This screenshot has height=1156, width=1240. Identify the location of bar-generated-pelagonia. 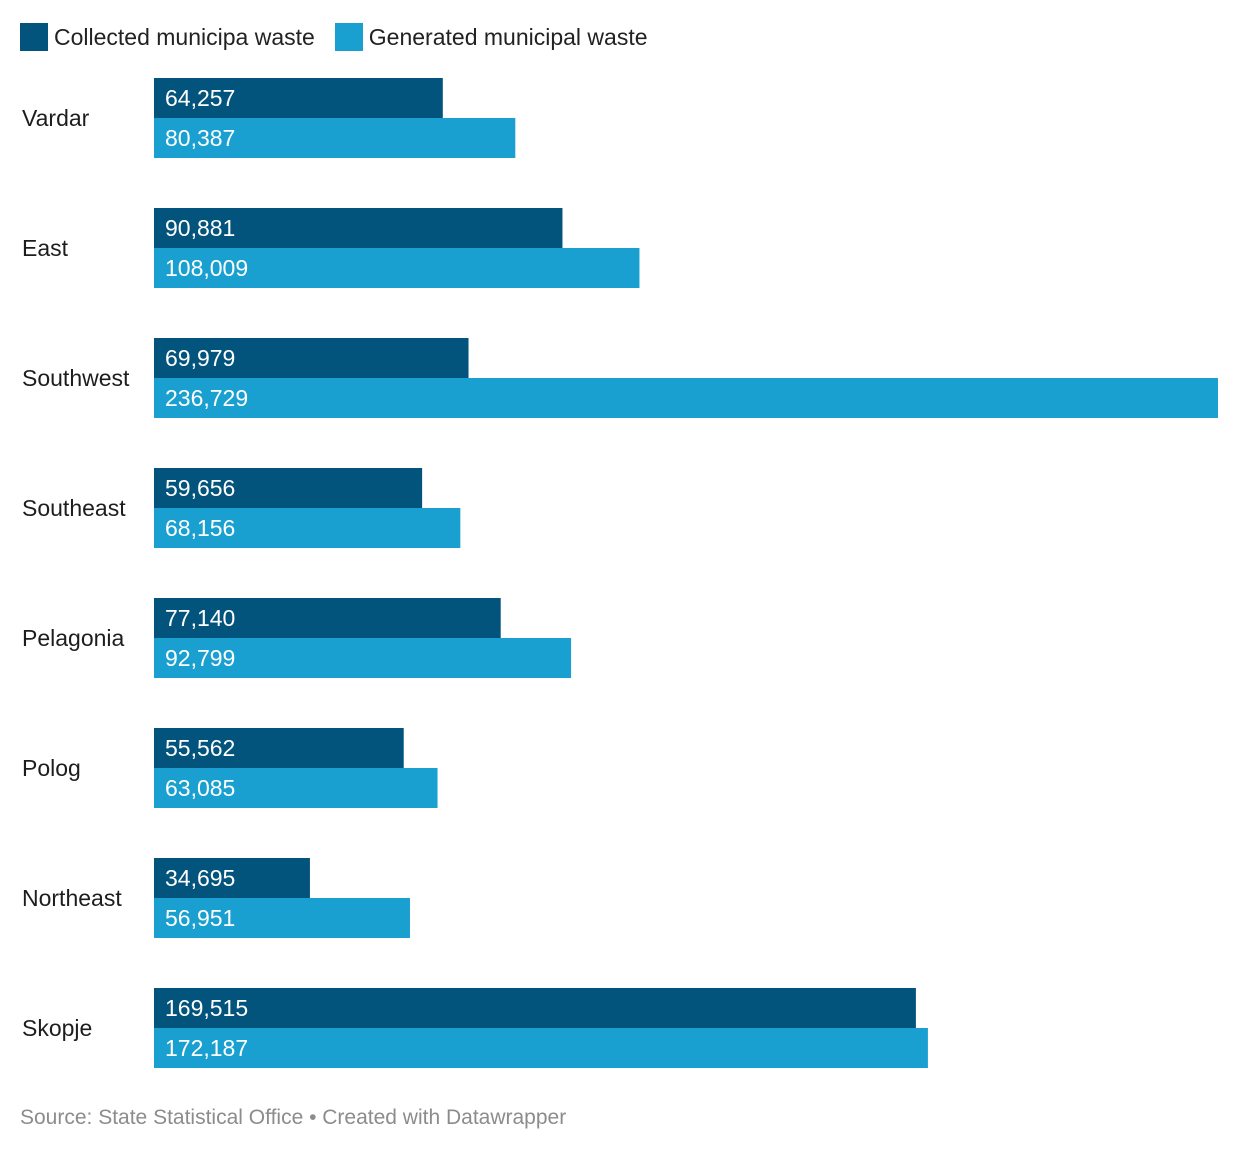
(363, 658).